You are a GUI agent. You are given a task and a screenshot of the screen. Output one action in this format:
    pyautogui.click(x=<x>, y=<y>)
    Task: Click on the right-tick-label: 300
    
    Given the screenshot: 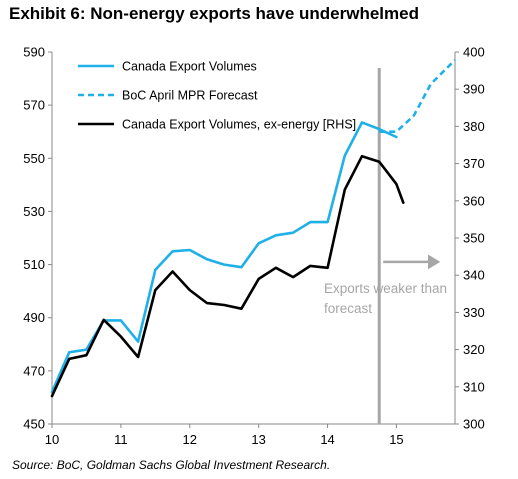 What is the action you would take?
    pyautogui.click(x=474, y=424)
    